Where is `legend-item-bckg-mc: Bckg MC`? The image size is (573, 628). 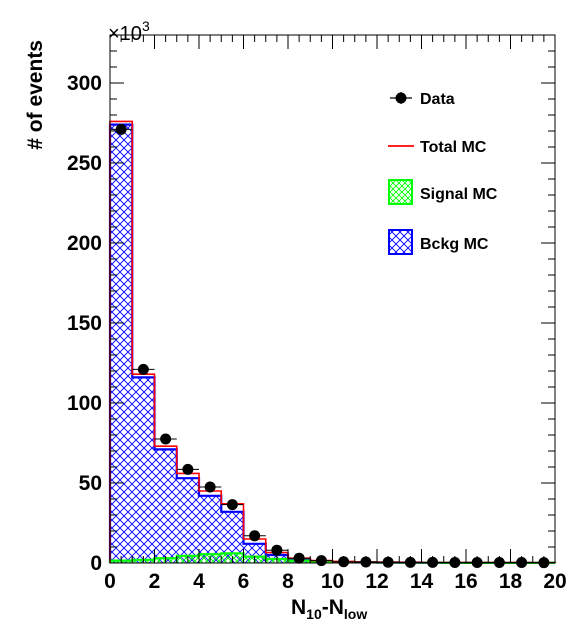 legend-item-bckg-mc: Bckg MC is located at coordinates (438, 242).